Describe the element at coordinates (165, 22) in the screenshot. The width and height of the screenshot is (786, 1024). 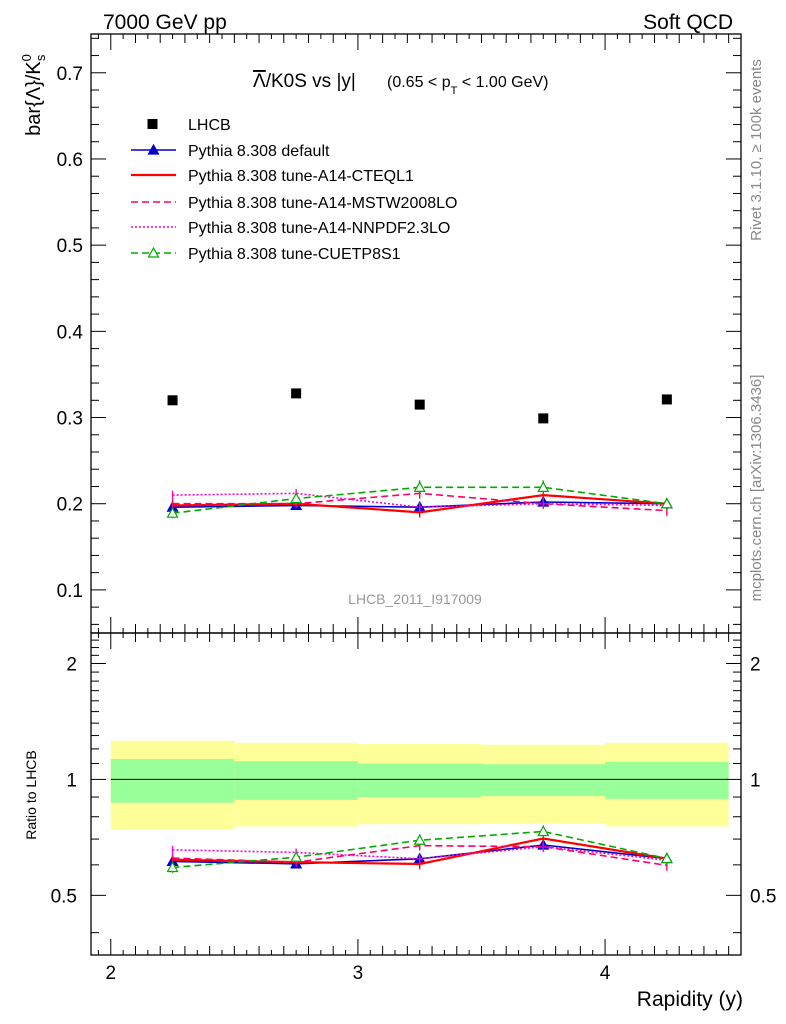
I see `header-left: 7000 GeV pp` at that location.